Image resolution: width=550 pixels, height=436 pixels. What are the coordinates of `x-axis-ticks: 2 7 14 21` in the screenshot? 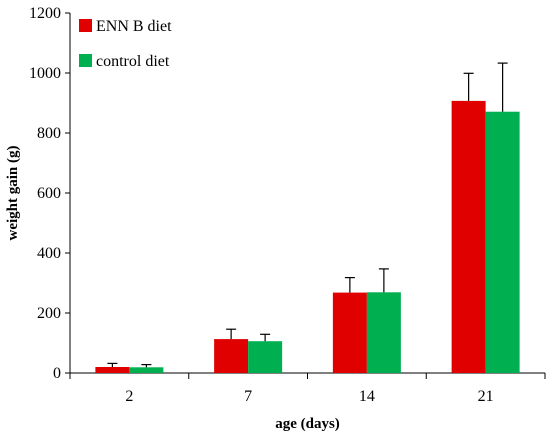 It's located at (307, 389).